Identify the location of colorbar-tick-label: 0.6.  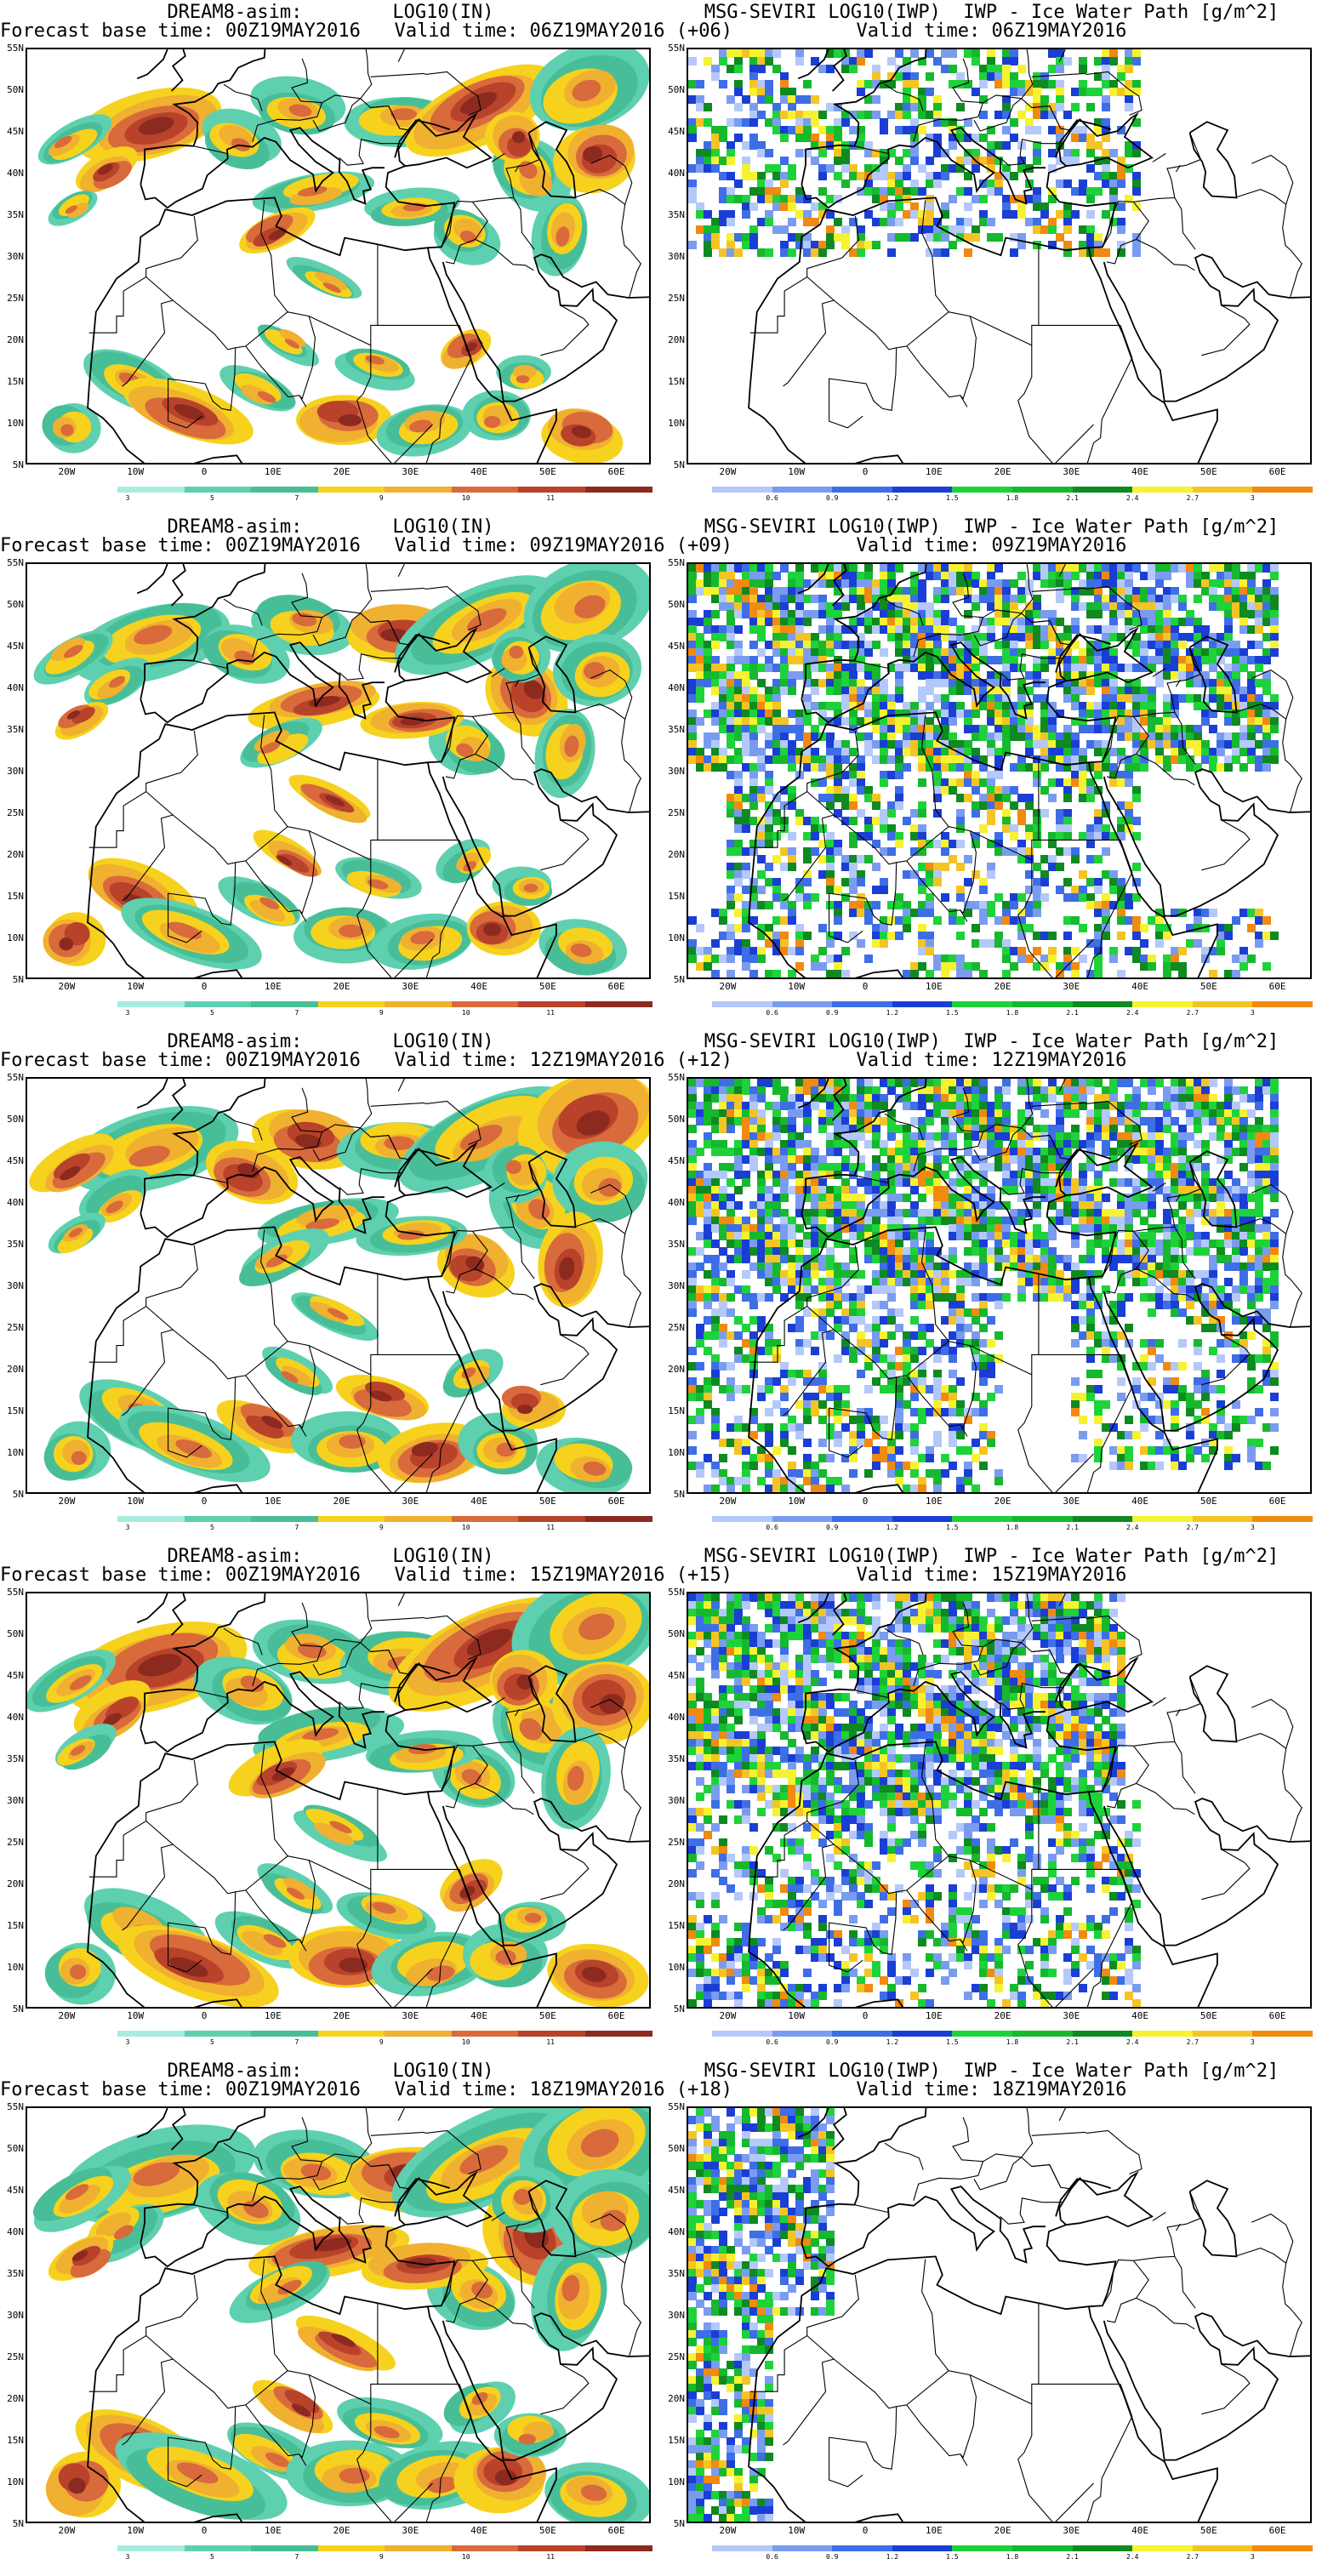
(772, 2042).